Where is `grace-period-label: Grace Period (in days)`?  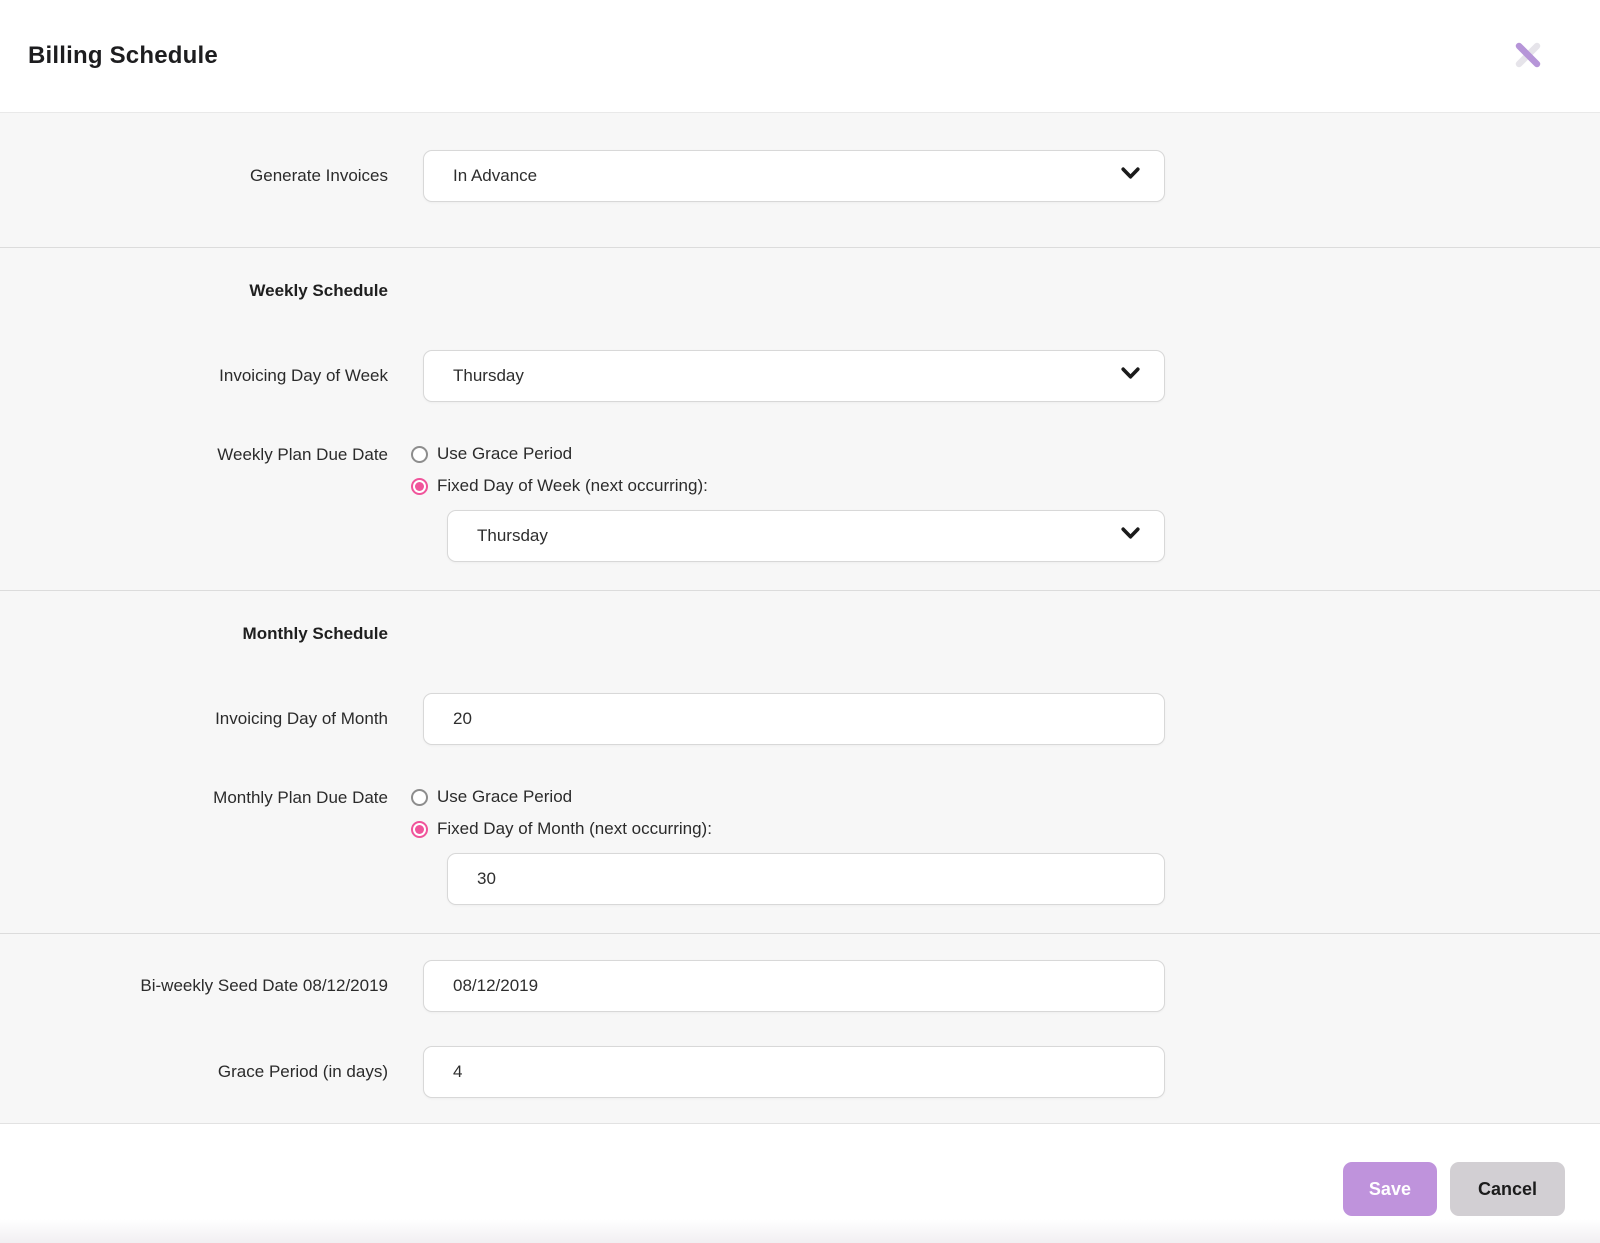
grace-period-label: Grace Period (in days) is located at coordinates (302, 1071).